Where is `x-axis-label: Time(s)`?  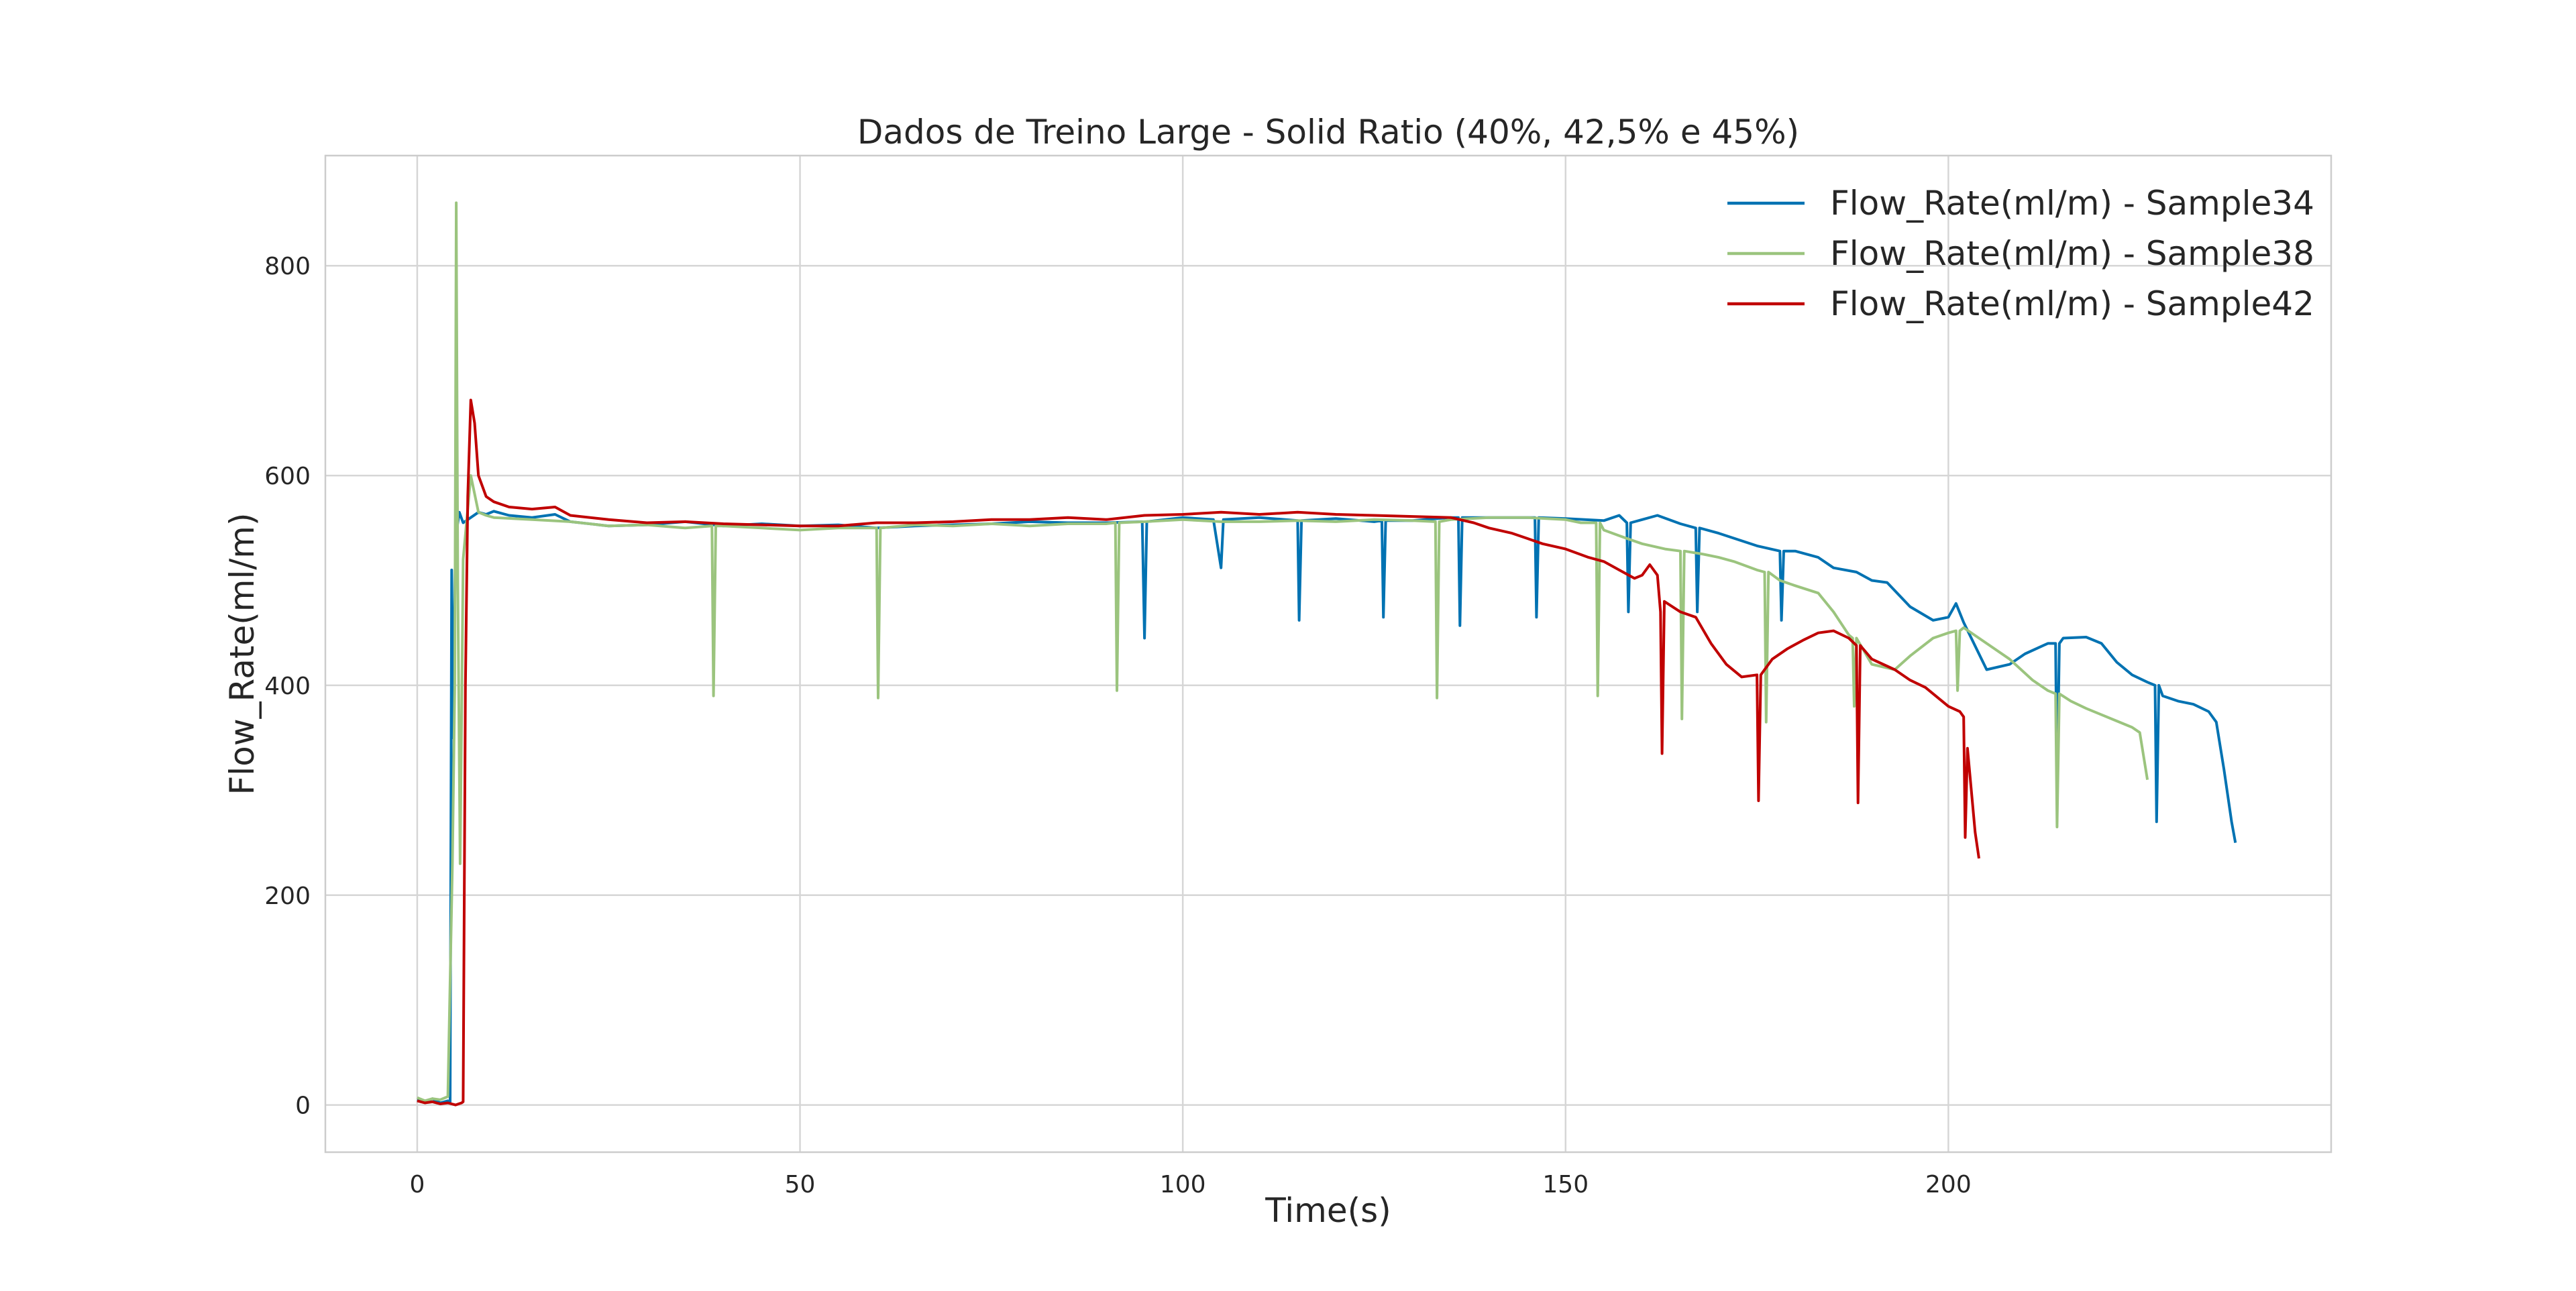
x-axis-label: Time(s) is located at coordinates (1328, 1210).